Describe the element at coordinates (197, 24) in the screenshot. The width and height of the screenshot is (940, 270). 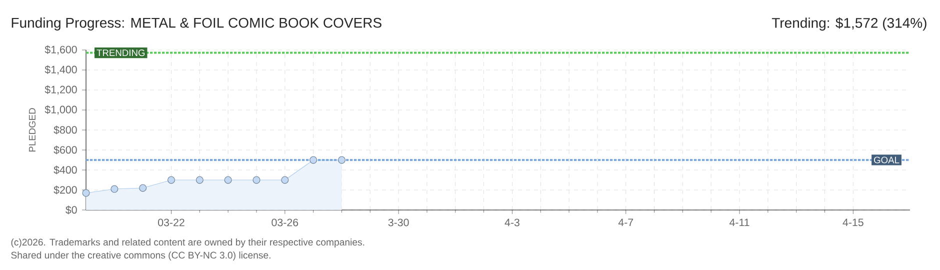
I see `chart-title: Funding Progress: METAL & FOIL COMIC BOOK COVERS` at that location.